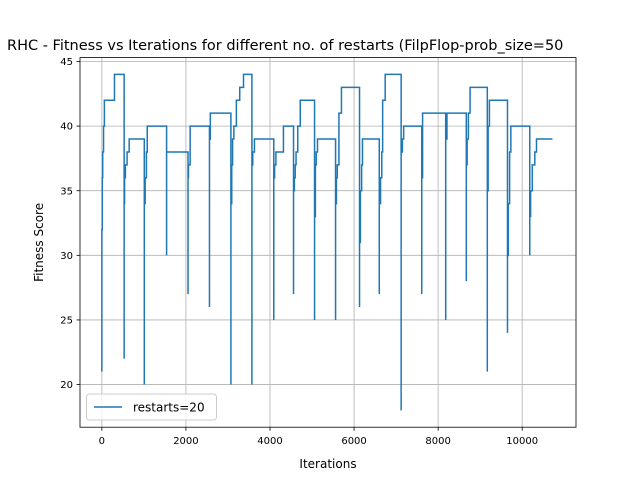 This screenshot has height=480, width=640. I want to click on legend-box, so click(151, 407).